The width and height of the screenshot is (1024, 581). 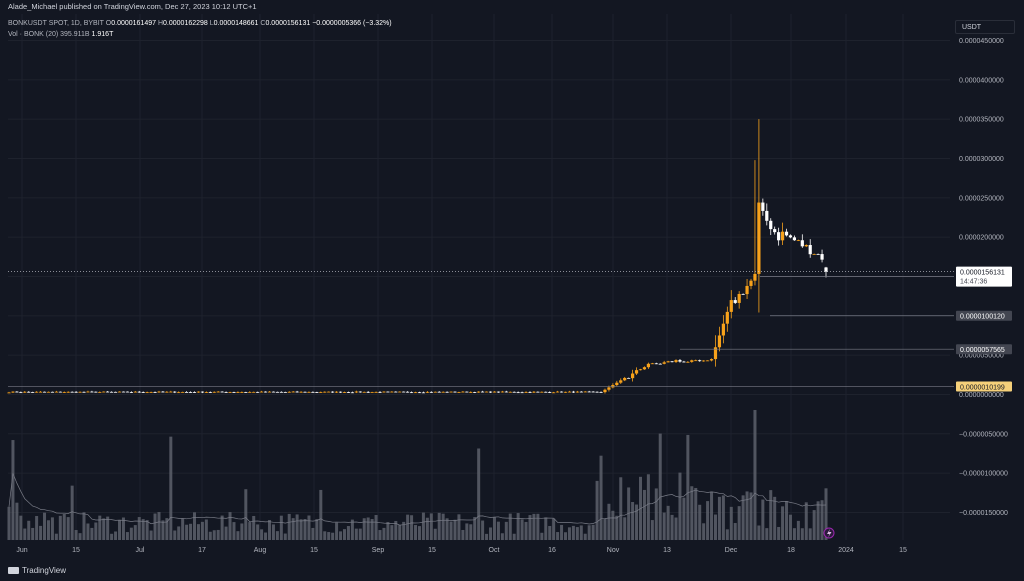 I want to click on high-value: 0.0000162298, so click(x=185, y=23).